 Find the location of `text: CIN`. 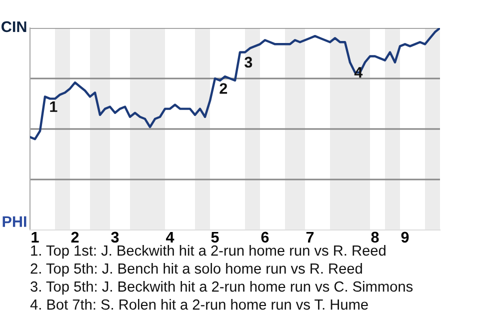

text: CIN is located at coordinates (14, 26).